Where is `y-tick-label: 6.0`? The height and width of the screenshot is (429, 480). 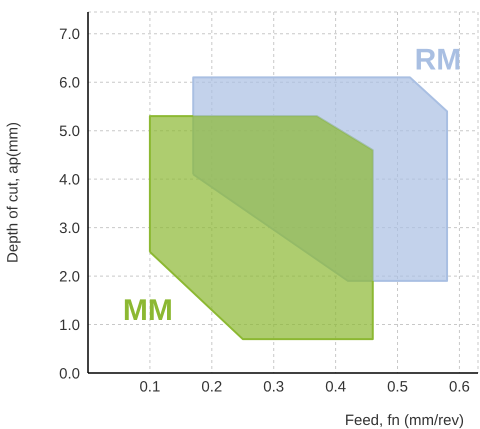 y-tick-label: 6.0 is located at coordinates (69, 83).